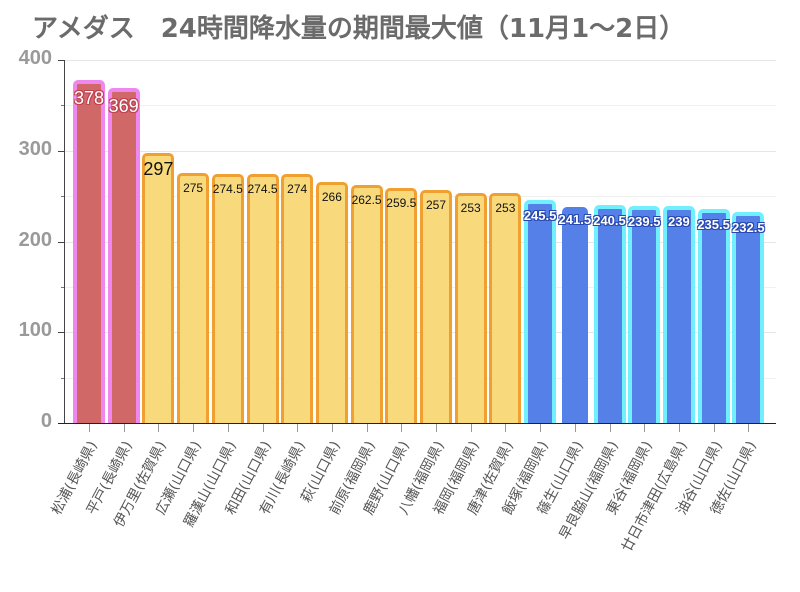  What do you see at coordinates (401, 202) in the screenshot?
I see `bar-value-label: 259.5` at bounding box center [401, 202].